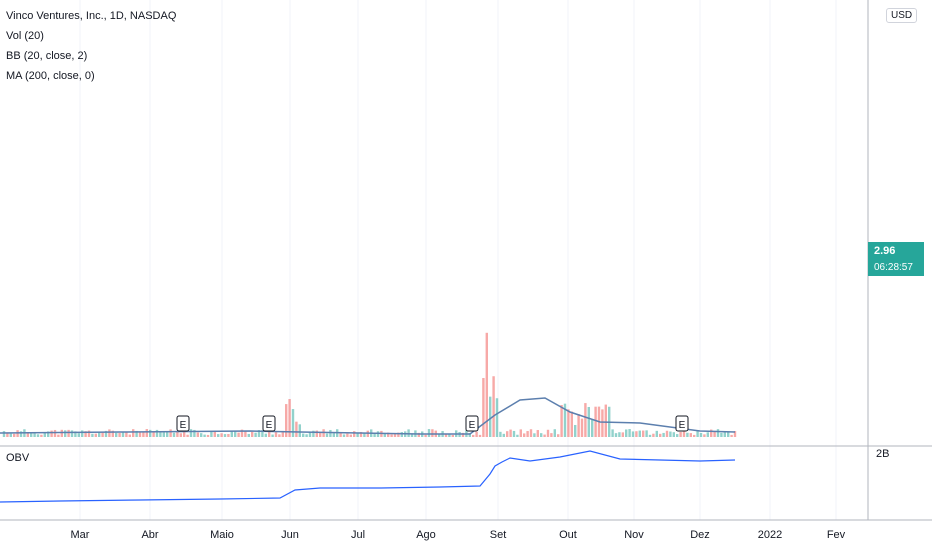  What do you see at coordinates (498, 535) in the screenshot?
I see `time-tick-label: Set` at bounding box center [498, 535].